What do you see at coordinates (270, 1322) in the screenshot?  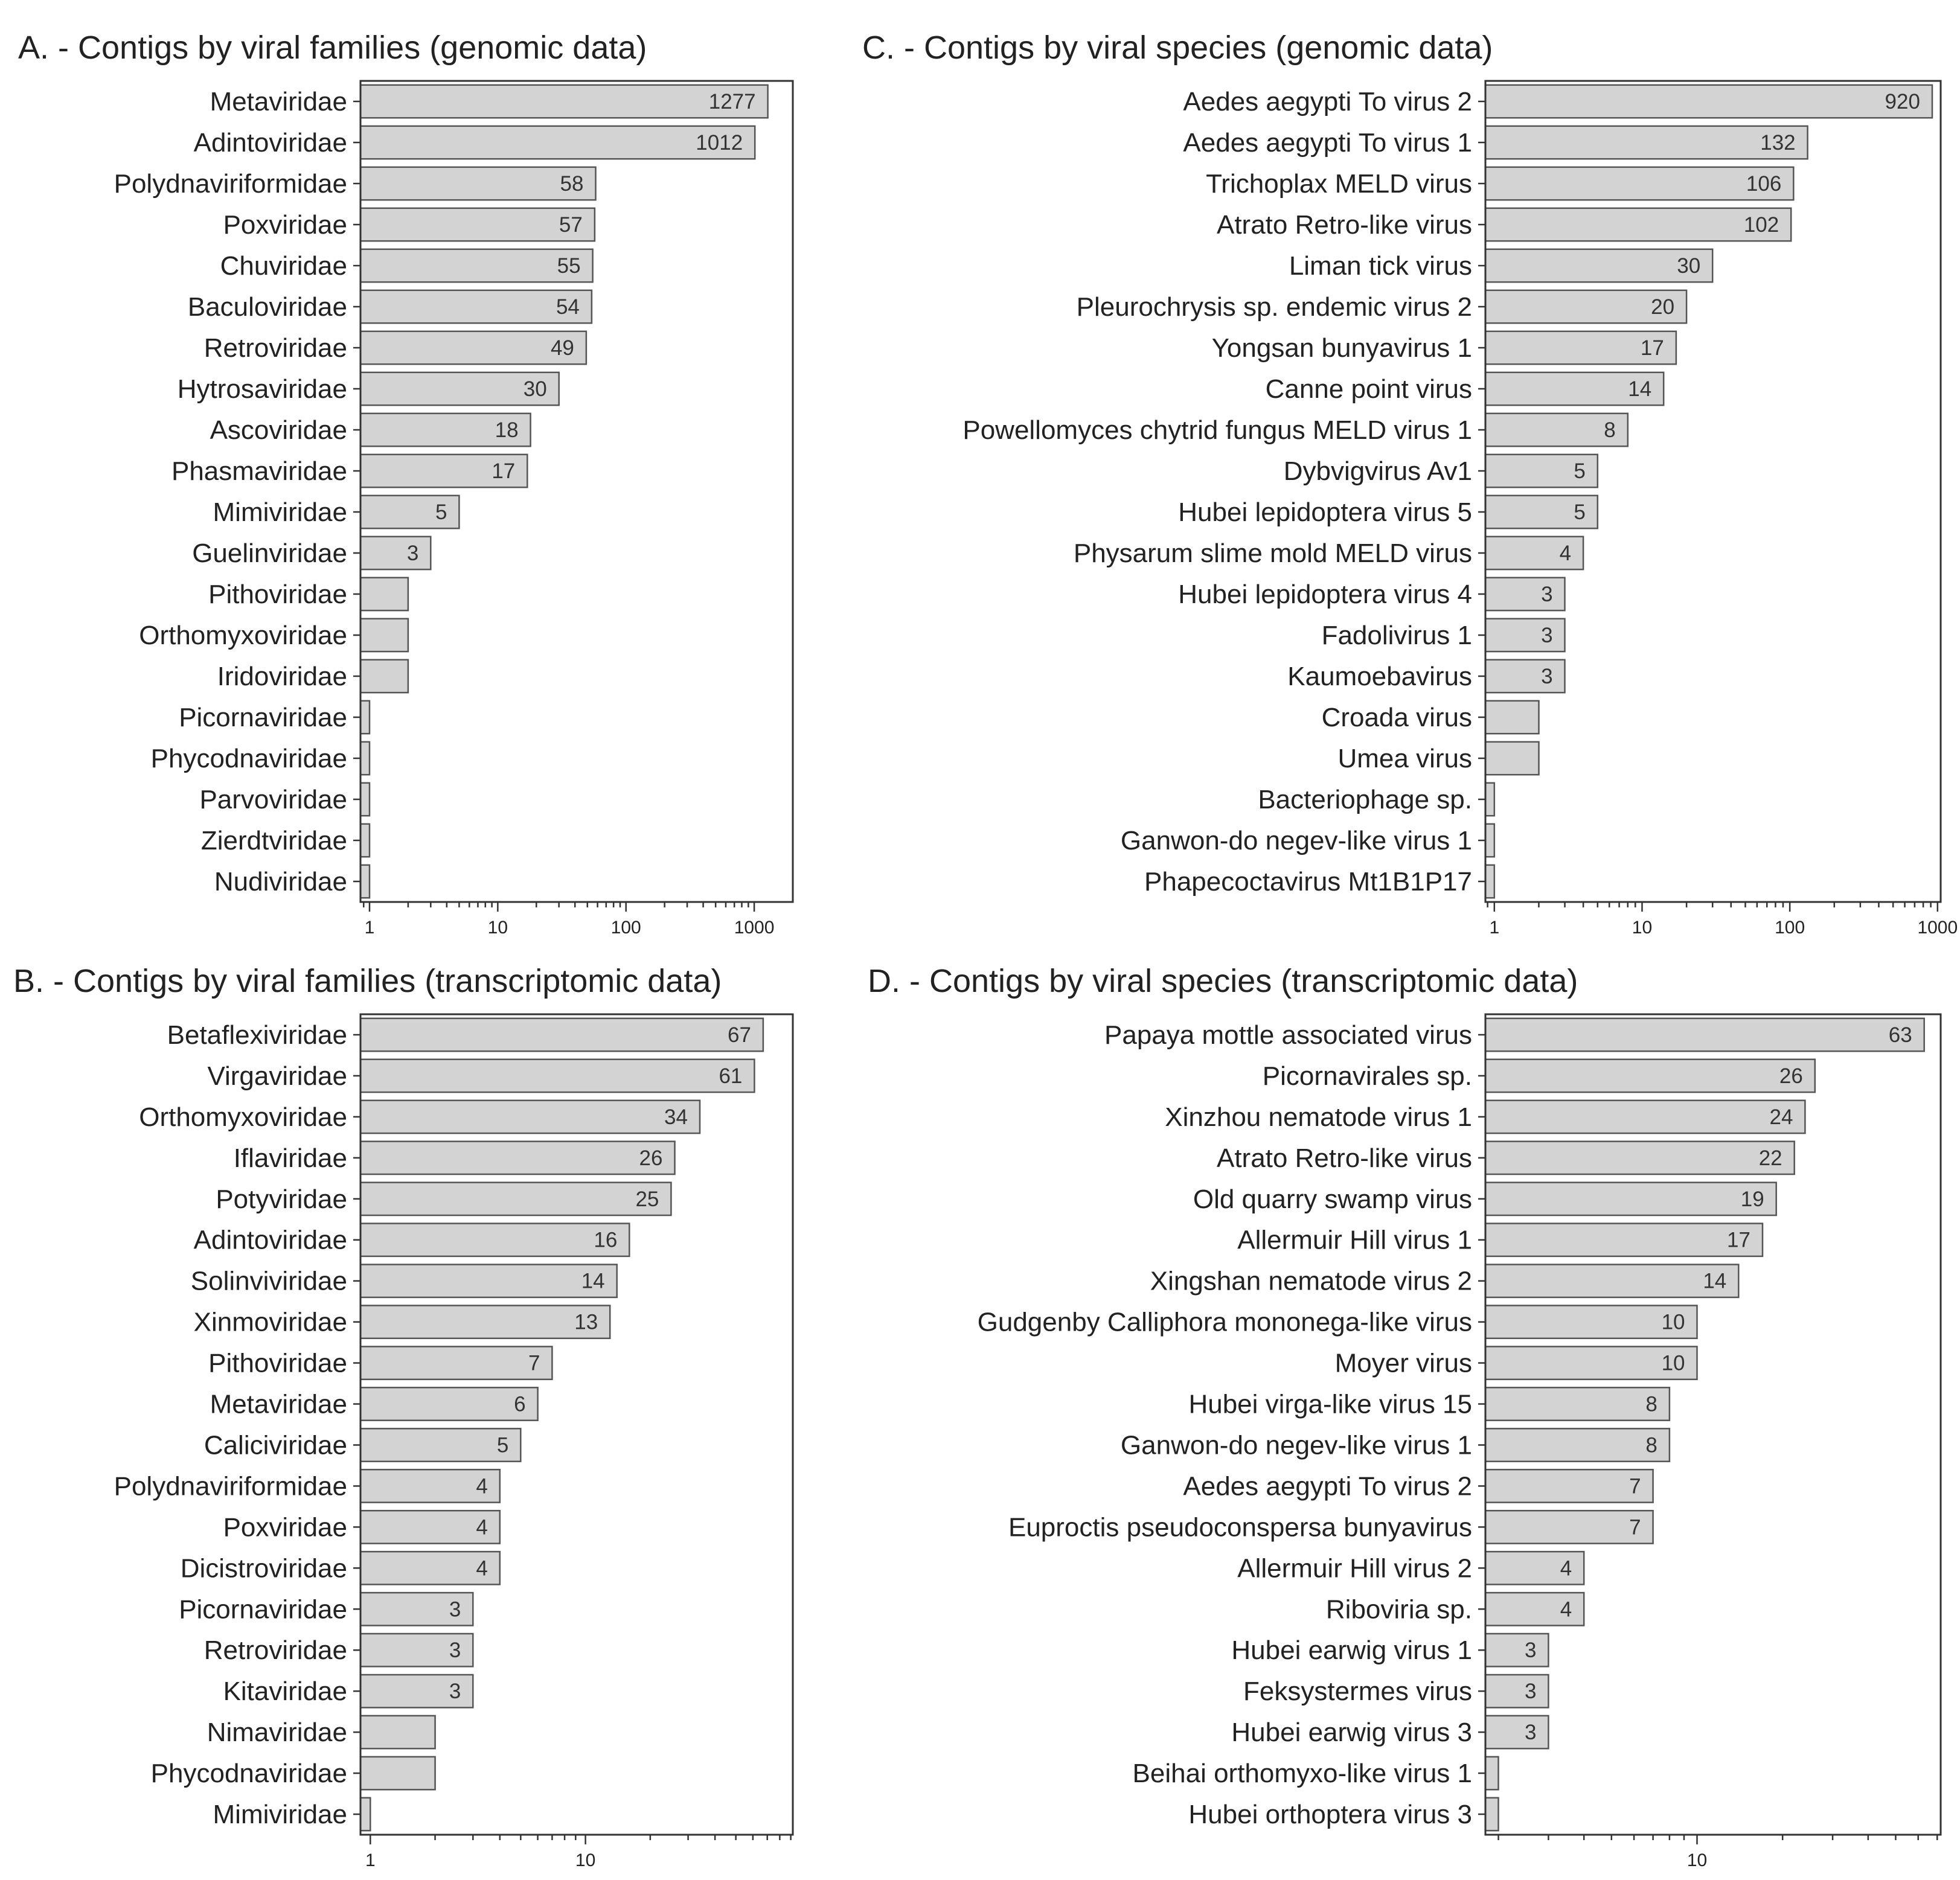 I see `category-label-b-7: Xinmoviridae` at bounding box center [270, 1322].